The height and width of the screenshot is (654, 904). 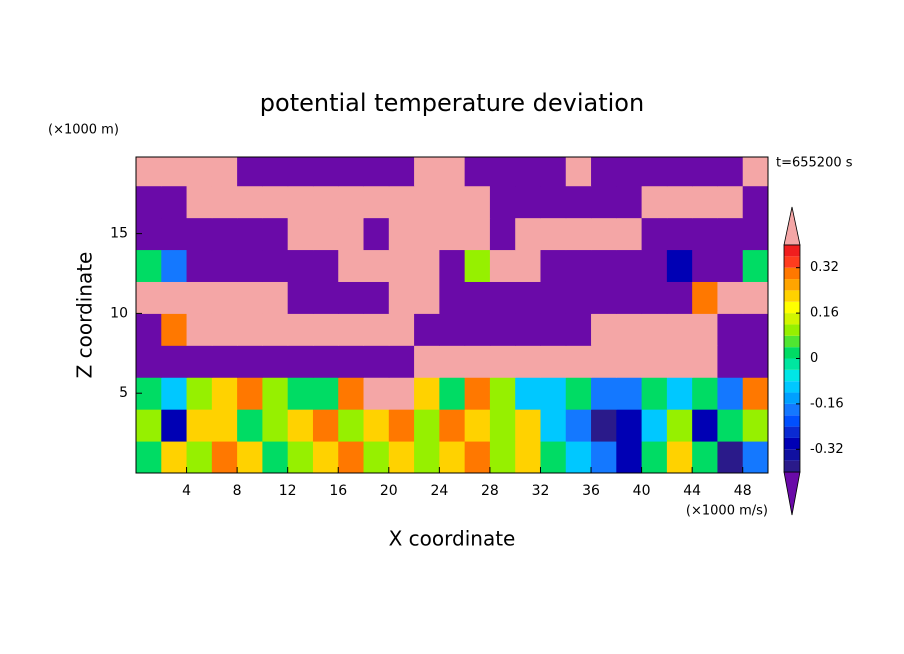 What do you see at coordinates (237, 491) in the screenshot?
I see `x-tick-label: 8` at bounding box center [237, 491].